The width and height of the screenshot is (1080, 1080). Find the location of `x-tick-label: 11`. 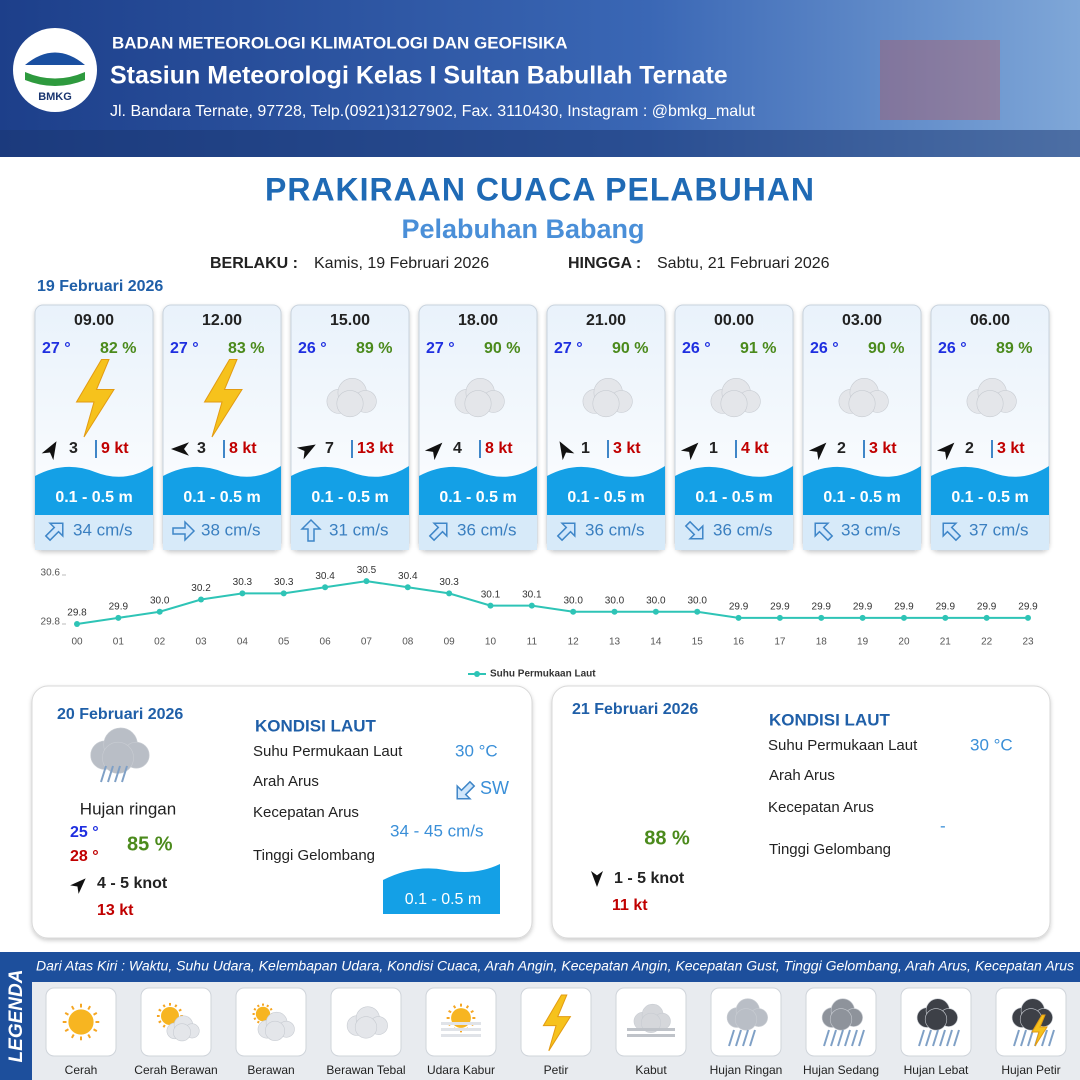

x-tick-label: 11 is located at coordinates (532, 642).